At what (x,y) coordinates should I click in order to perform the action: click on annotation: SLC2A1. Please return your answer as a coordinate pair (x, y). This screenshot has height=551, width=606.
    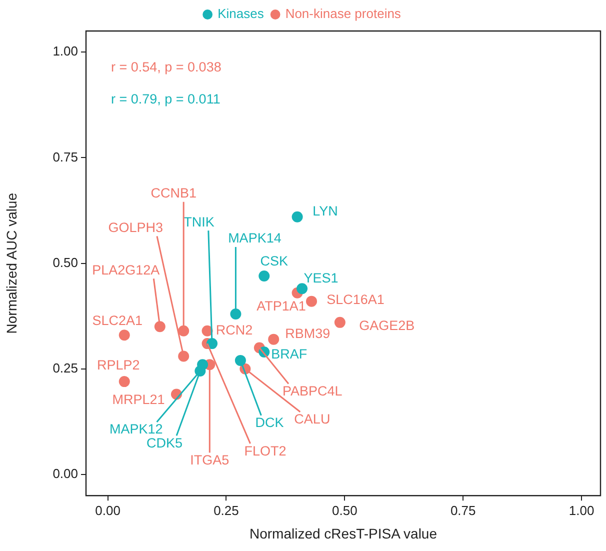
    Looking at the image, I should click on (117, 320).